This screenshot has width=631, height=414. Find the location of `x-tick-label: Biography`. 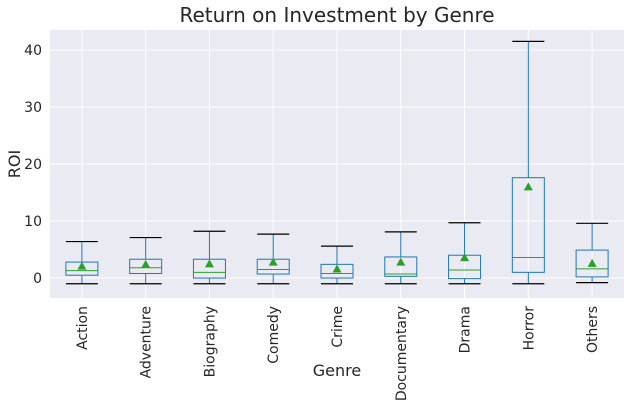

x-tick-label: Biography is located at coordinates (210, 341).